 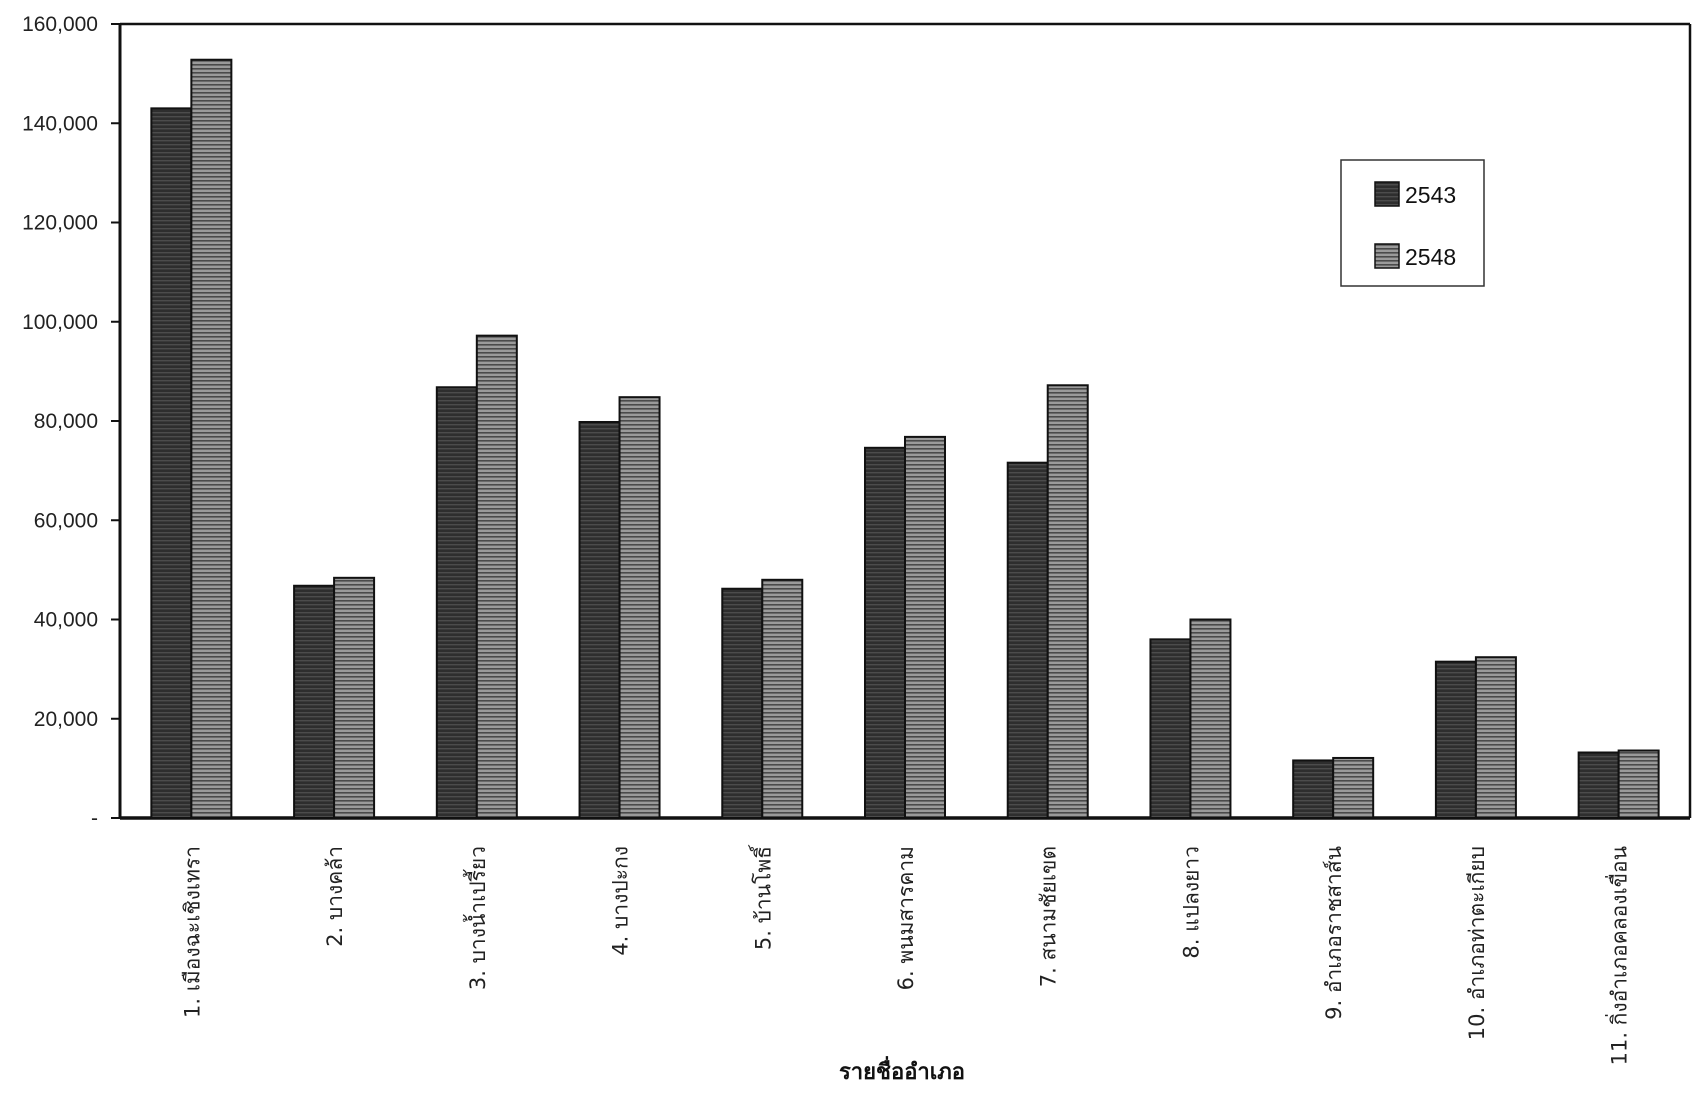 I want to click on y-tick-label: 20,000, so click(x=66, y=719).